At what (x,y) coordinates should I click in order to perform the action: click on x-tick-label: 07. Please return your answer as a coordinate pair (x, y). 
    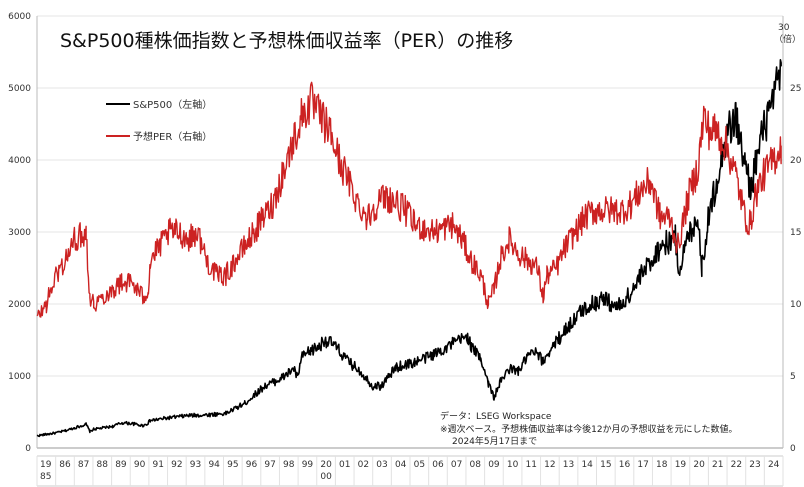
    Looking at the image, I should click on (456, 465).